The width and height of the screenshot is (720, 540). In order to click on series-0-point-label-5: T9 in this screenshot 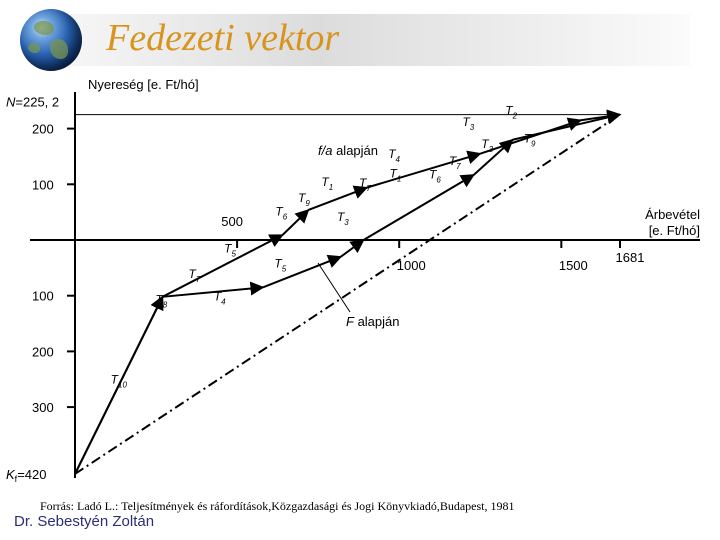, I will do `click(304, 199)`.